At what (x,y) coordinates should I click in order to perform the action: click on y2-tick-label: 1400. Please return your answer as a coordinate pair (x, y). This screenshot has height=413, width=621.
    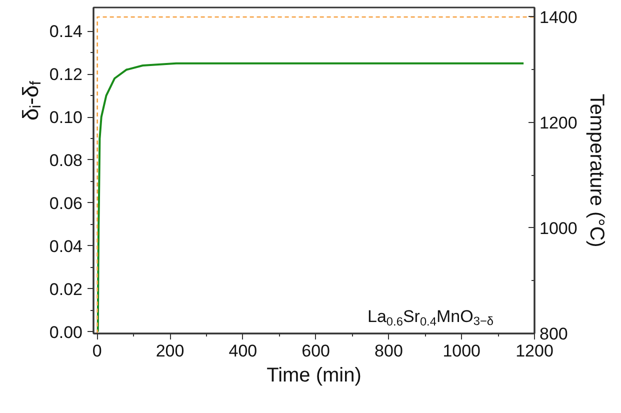
    Looking at the image, I should click on (559, 17).